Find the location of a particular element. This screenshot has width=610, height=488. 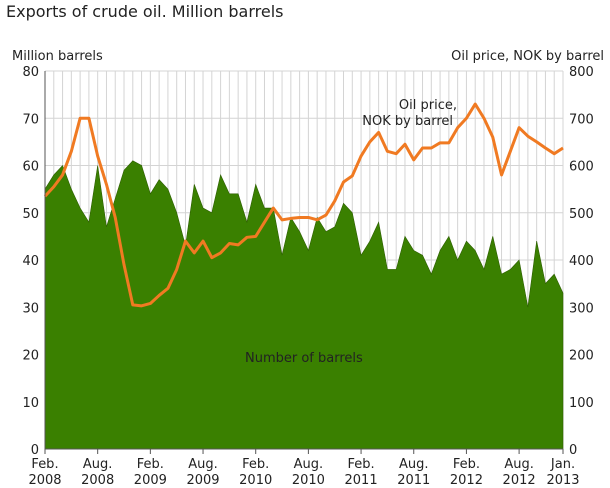

right-tick-label: 100 is located at coordinates (581, 403).